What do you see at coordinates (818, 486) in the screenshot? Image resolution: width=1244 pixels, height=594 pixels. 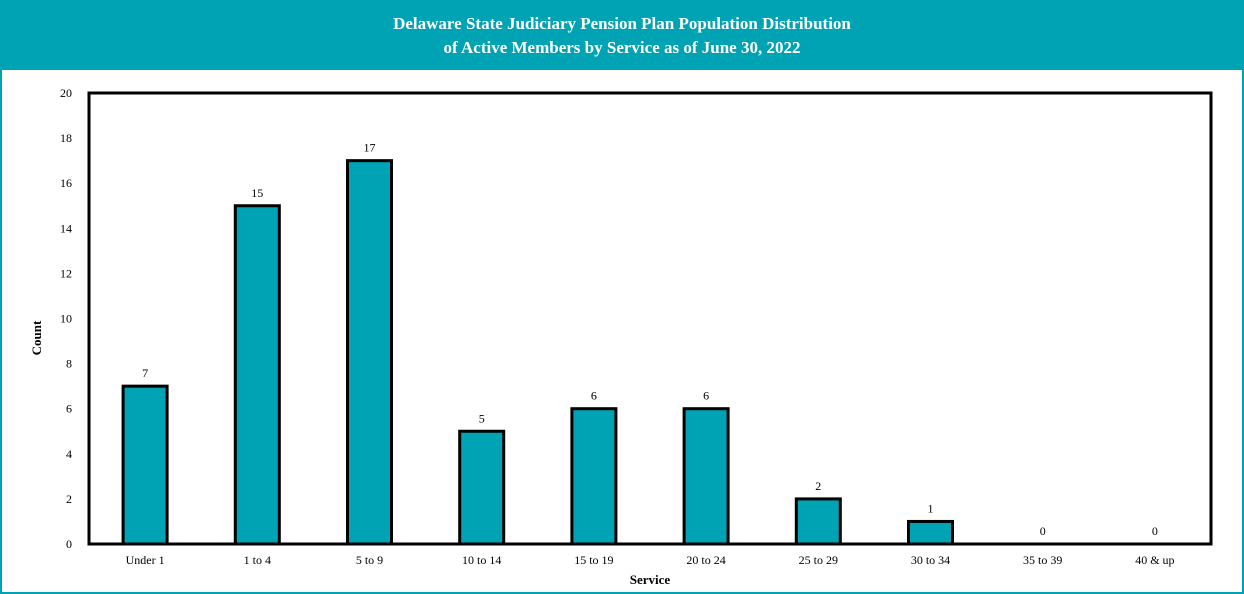 I see `data-label: 2` at bounding box center [818, 486].